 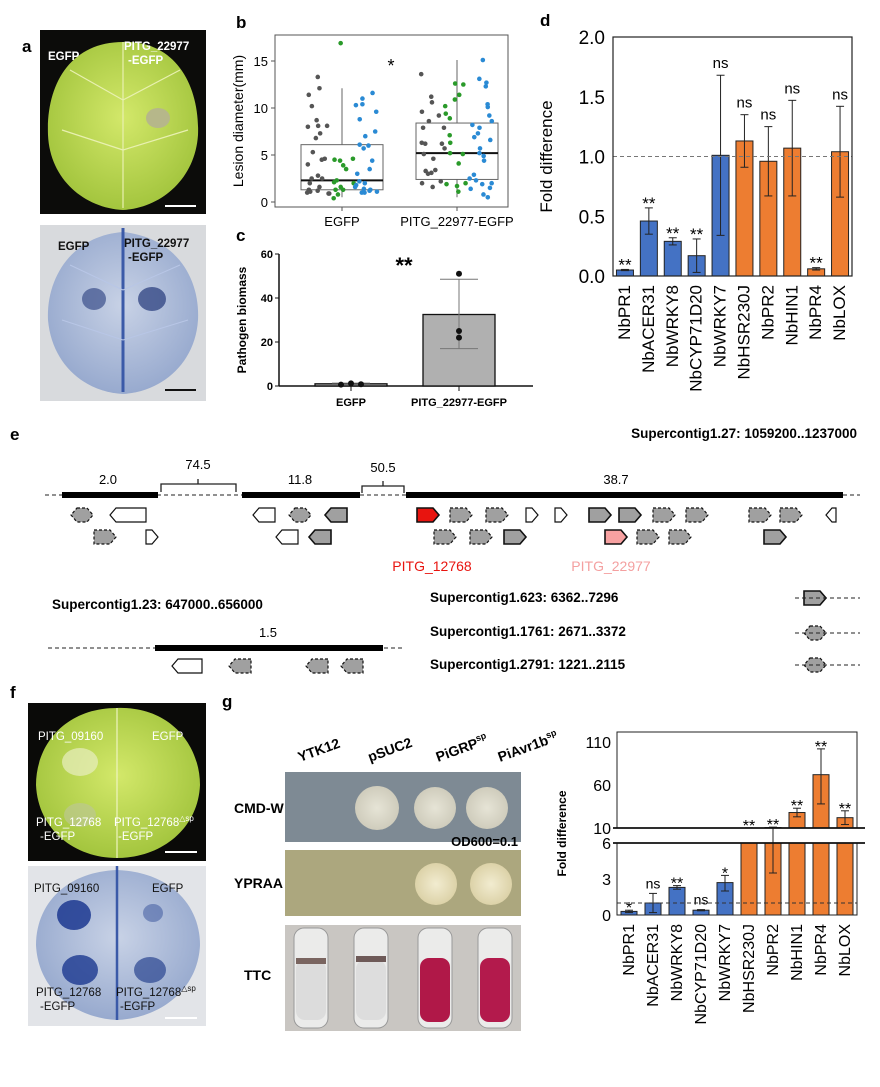 What do you see at coordinates (267, 299) in the screenshot?
I see `y-tick-label: 40` at bounding box center [267, 299].